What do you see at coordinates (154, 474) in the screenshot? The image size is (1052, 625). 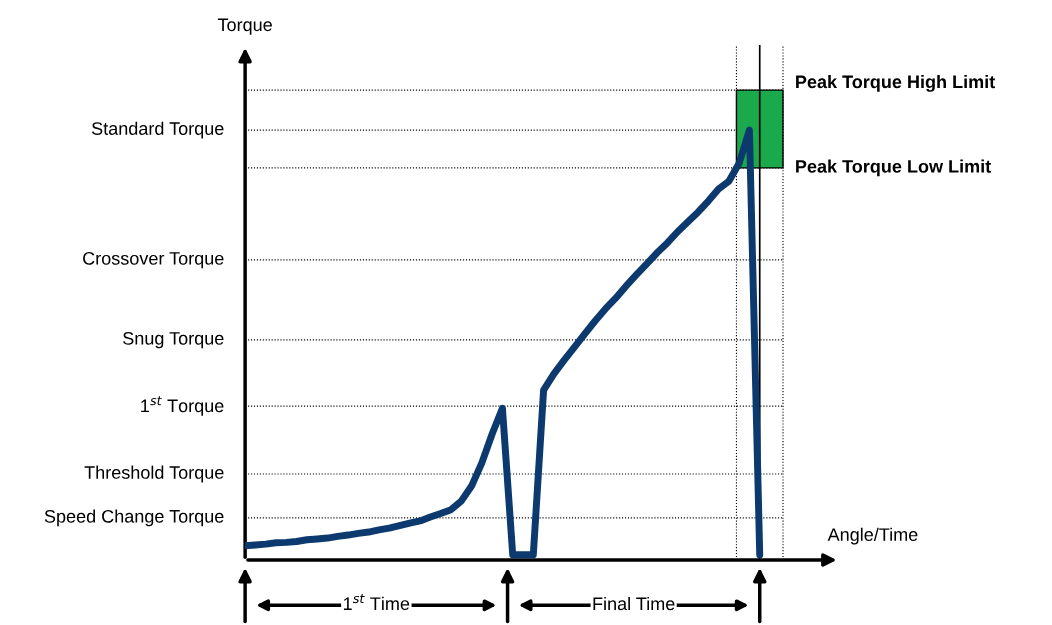 I see `ref-line-label: Threshold Torque` at bounding box center [154, 474].